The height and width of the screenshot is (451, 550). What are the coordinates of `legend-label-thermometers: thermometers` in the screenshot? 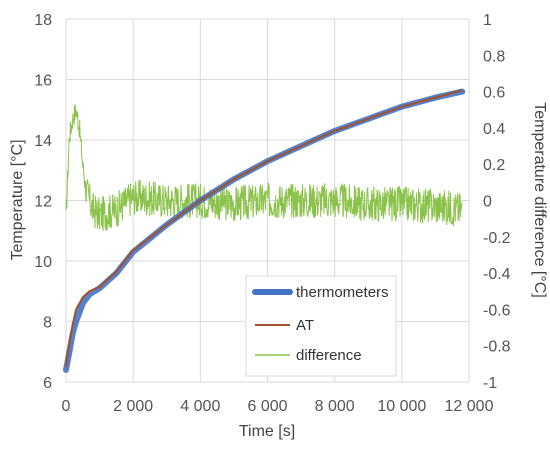 It's located at (342, 292).